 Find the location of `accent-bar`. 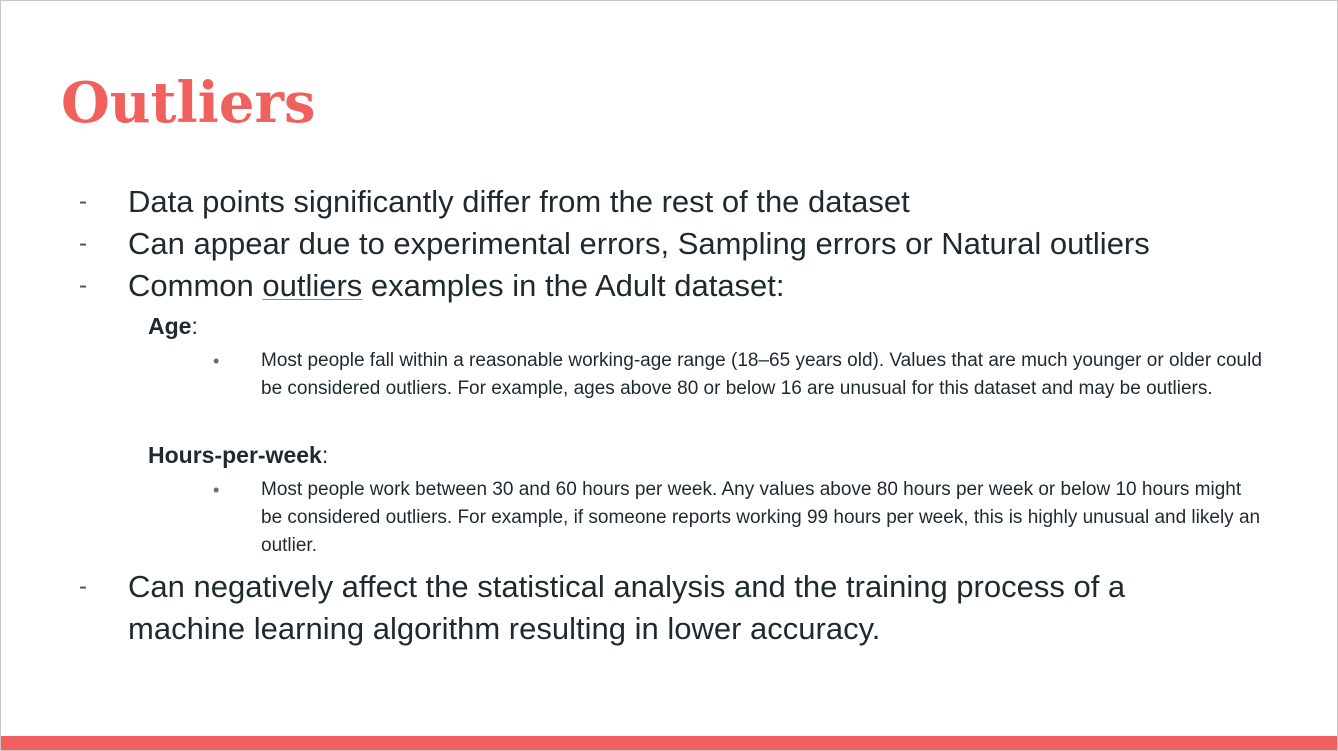

accent-bar is located at coordinates (669, 743).